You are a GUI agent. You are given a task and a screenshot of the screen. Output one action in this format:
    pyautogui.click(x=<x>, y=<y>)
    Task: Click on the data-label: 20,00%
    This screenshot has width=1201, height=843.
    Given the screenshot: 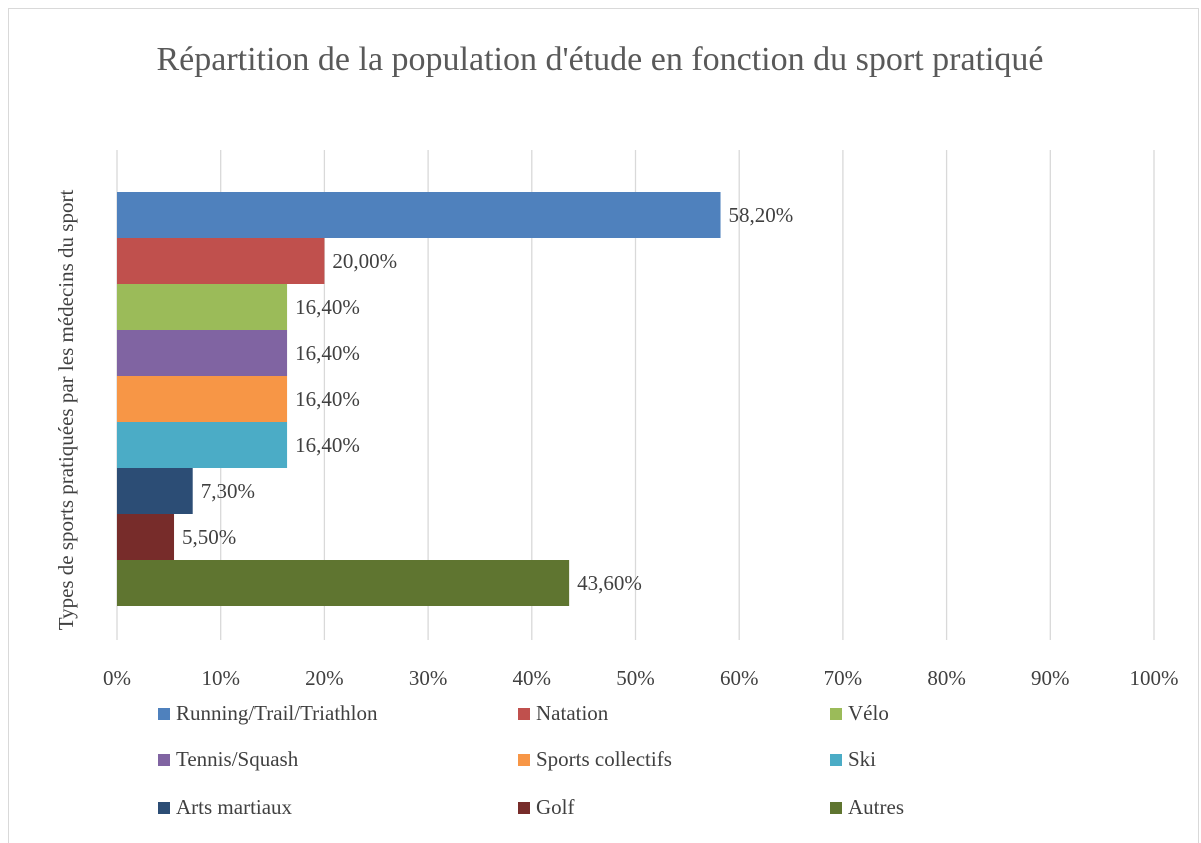 What is the action you would take?
    pyautogui.click(x=364, y=261)
    